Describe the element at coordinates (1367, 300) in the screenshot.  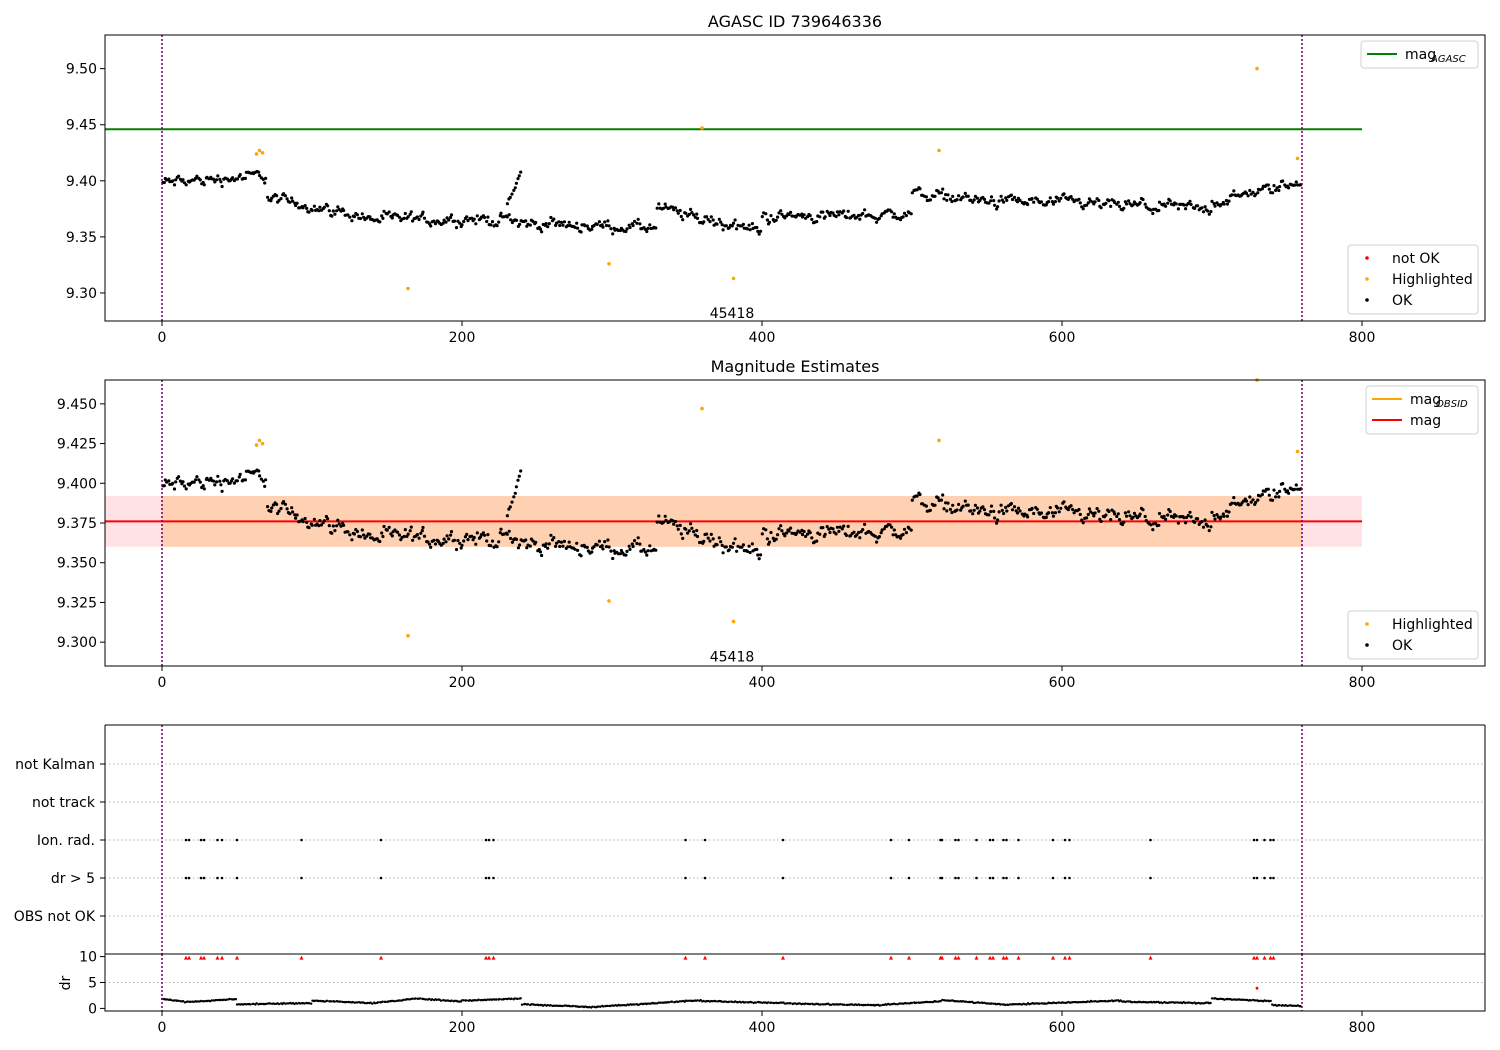
I see `legend-dot-swatch` at that location.